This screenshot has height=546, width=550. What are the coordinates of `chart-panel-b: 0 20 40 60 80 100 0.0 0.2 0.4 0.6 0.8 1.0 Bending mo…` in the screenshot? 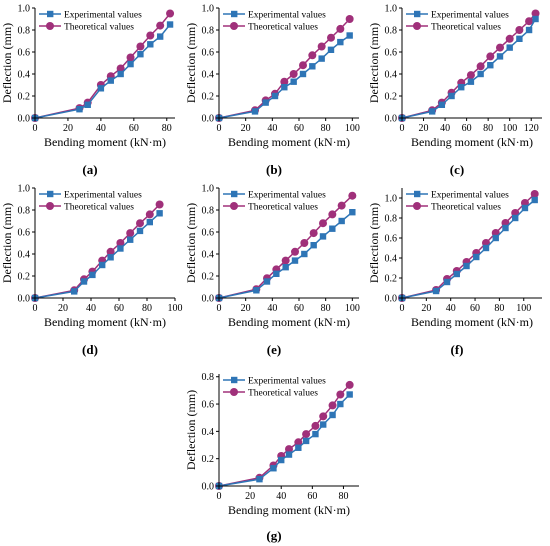 It's located at (272, 91).